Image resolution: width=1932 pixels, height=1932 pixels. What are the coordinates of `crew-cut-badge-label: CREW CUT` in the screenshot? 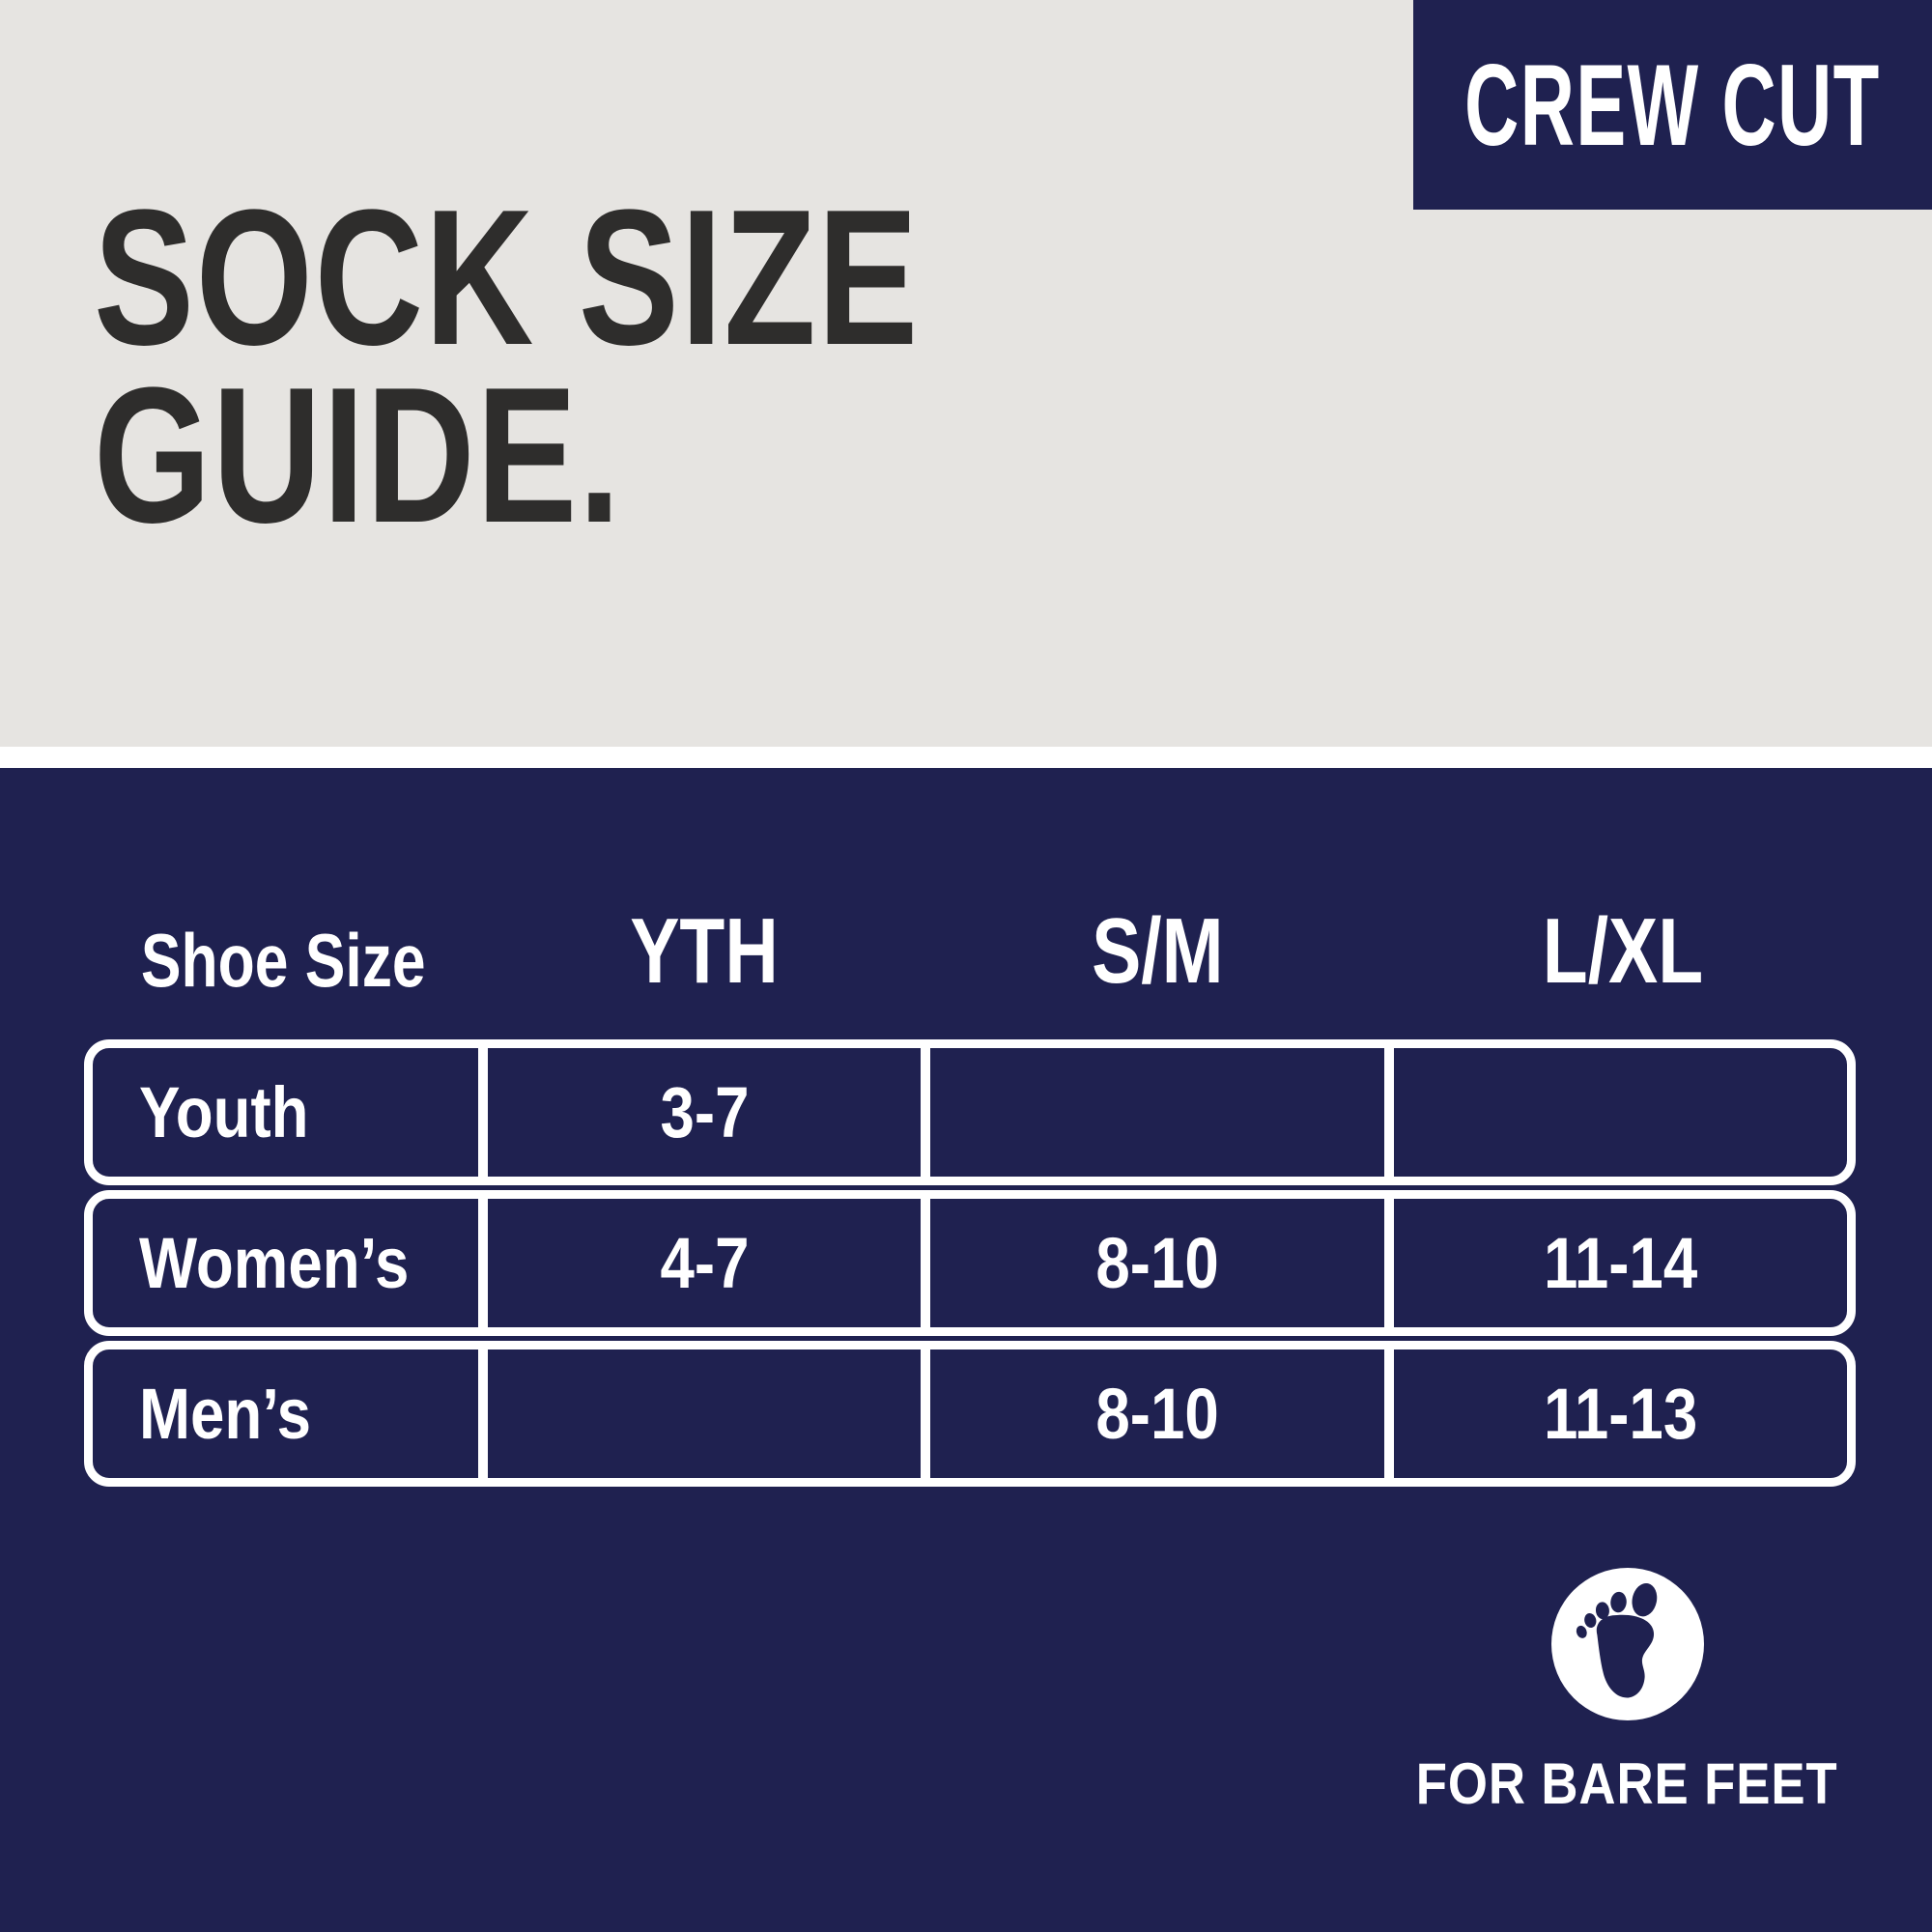 It's located at (1672, 105).